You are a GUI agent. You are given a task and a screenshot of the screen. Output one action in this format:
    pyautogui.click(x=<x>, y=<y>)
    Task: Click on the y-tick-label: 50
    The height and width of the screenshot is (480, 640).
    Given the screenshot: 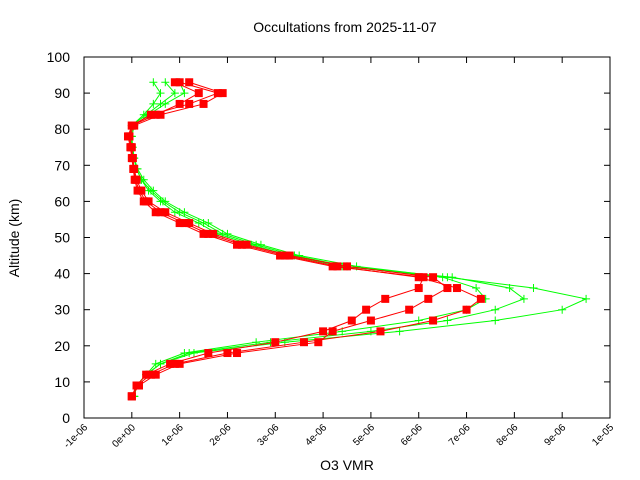 What is the action you would take?
    pyautogui.click(x=62, y=238)
    